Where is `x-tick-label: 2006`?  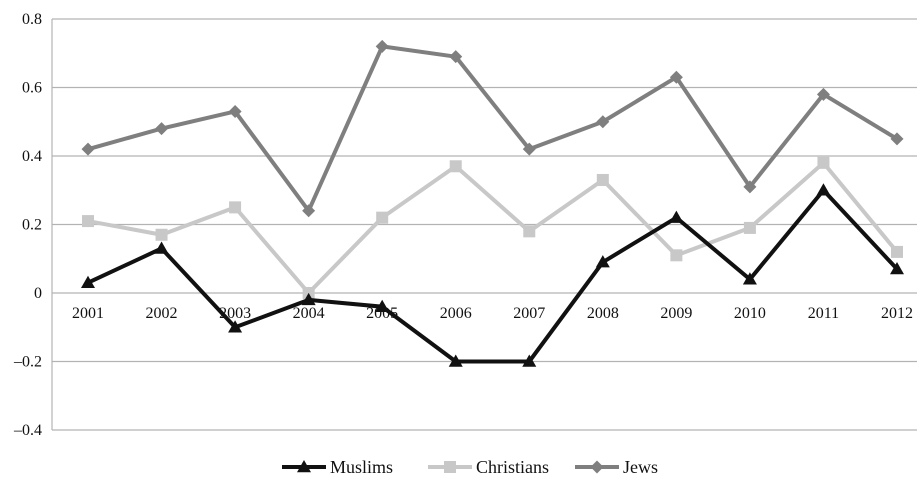
x-tick-label: 2006 is located at coordinates (456, 313).